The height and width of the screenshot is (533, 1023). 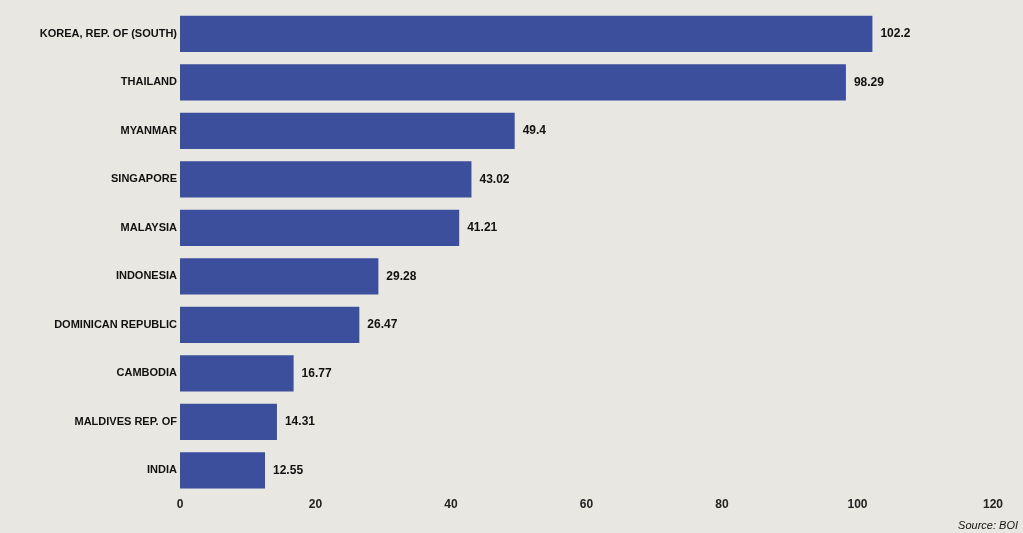 I want to click on y-tick-label: CAMBODIA, so click(x=147, y=372).